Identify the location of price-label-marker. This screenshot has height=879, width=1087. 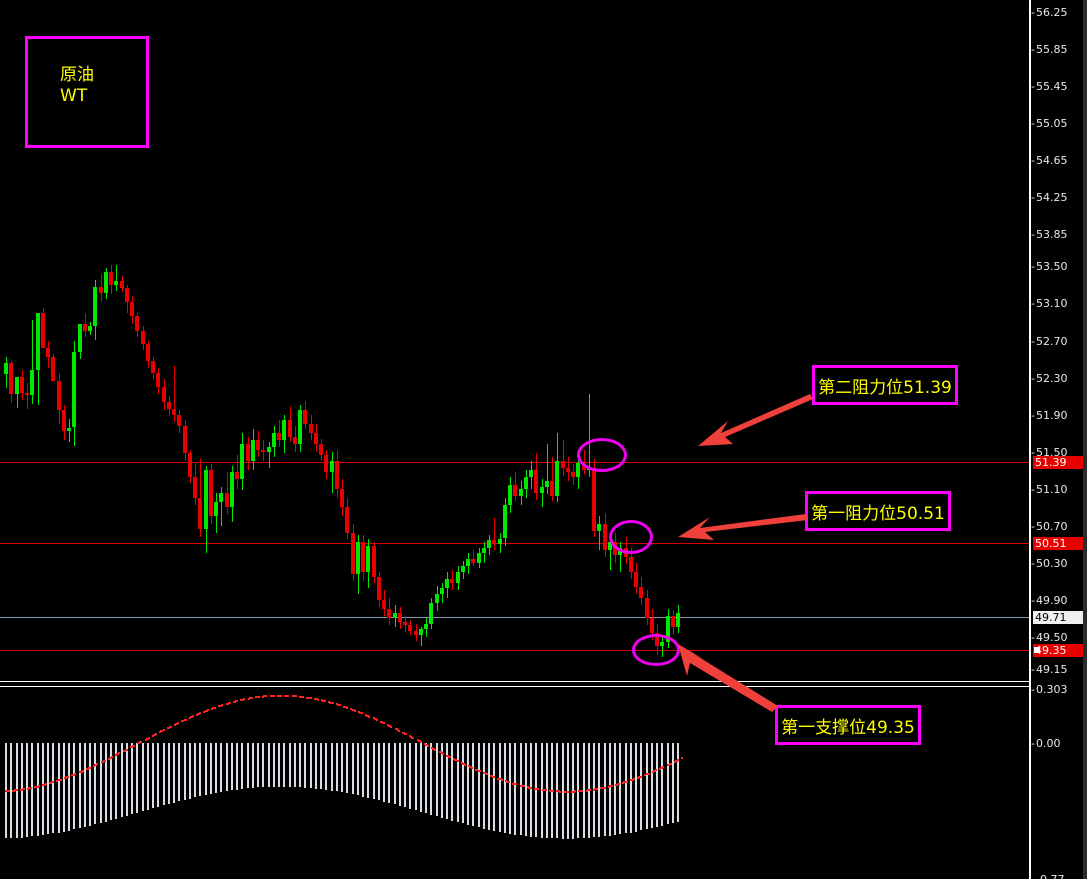
(1037, 650).